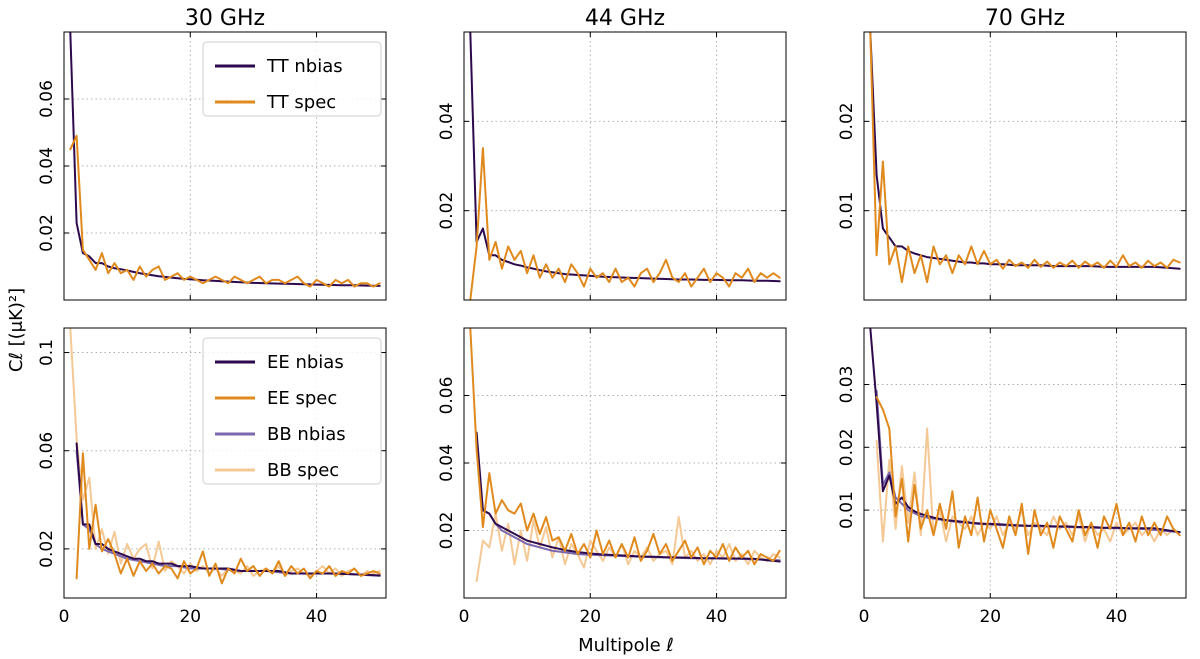 The image size is (1200, 659). Describe the element at coordinates (16, 330) in the screenshot. I see `y-axis-label: Cℓ [(μK)²]` at that location.